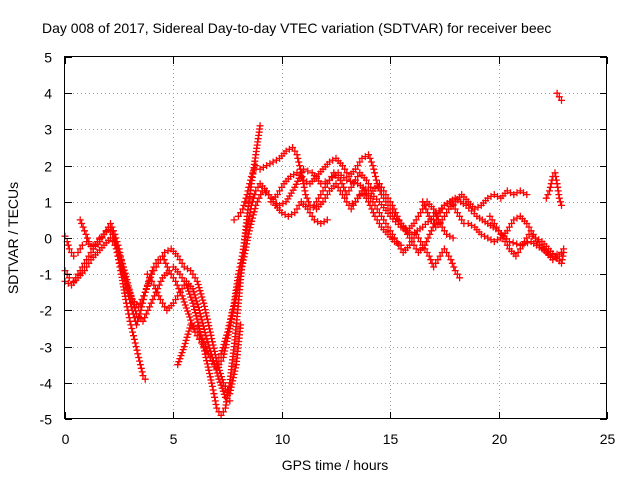 The height and width of the screenshot is (480, 640). Describe the element at coordinates (608, 439) in the screenshot. I see `x-tick-label: 25` at that location.